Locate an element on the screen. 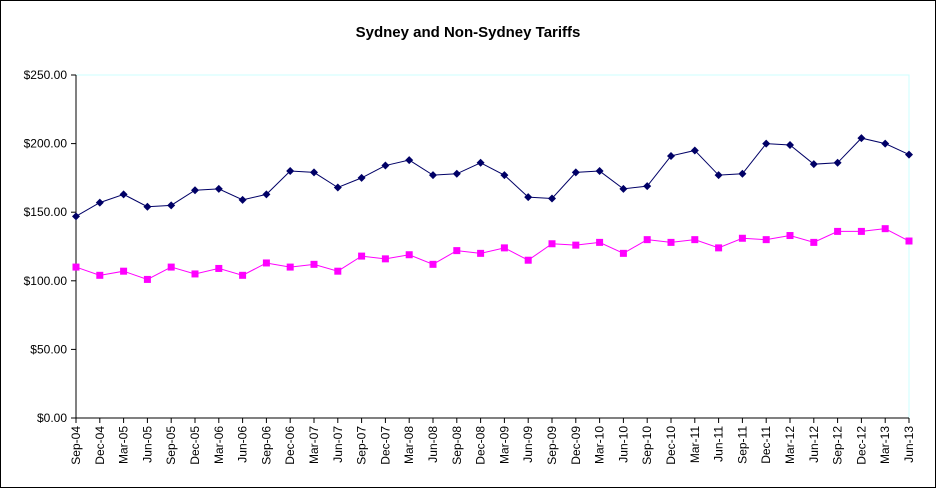  series-2-line is located at coordinates (492, 254).